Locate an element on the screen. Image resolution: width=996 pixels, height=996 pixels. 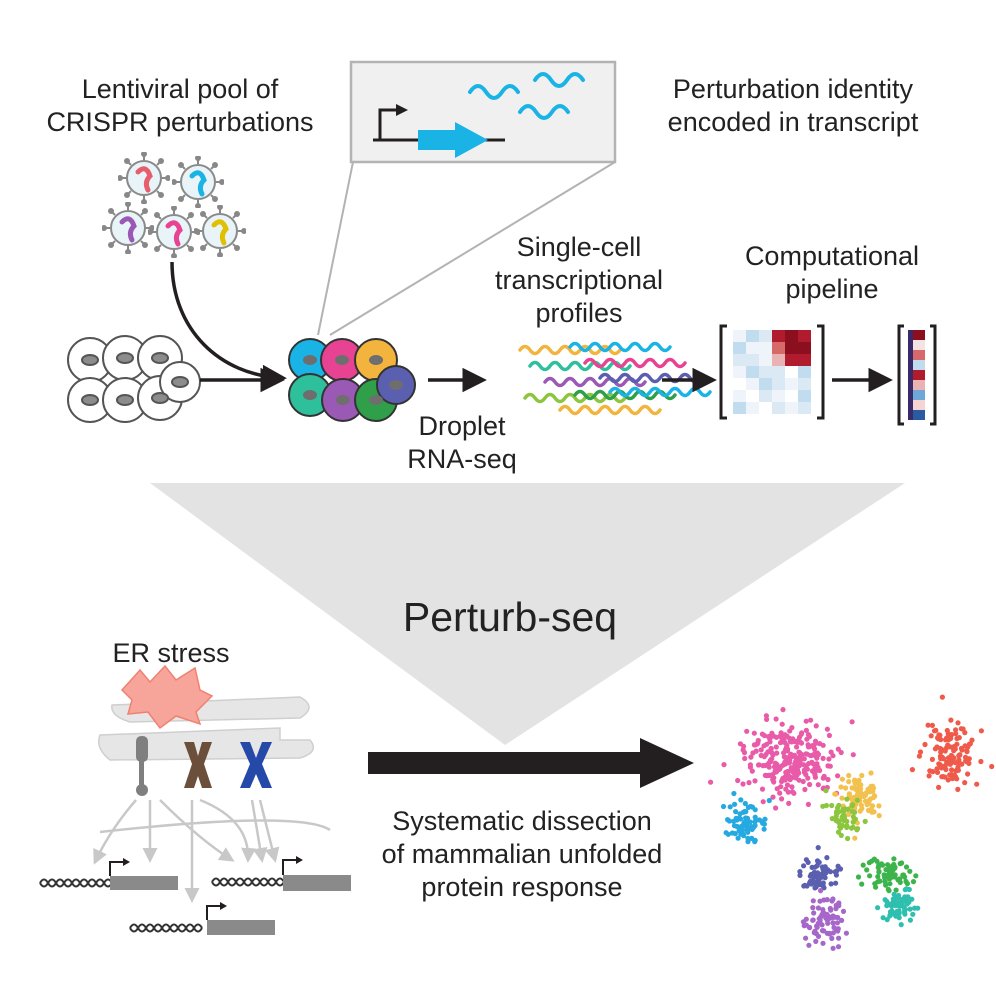
heatmap-matrix-icon is located at coordinates (772, 372).